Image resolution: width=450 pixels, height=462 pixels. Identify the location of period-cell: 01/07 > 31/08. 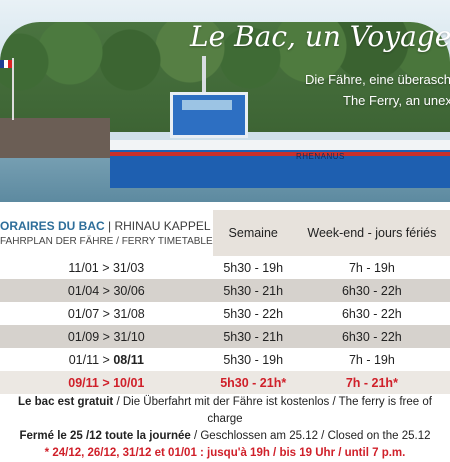
(106, 313).